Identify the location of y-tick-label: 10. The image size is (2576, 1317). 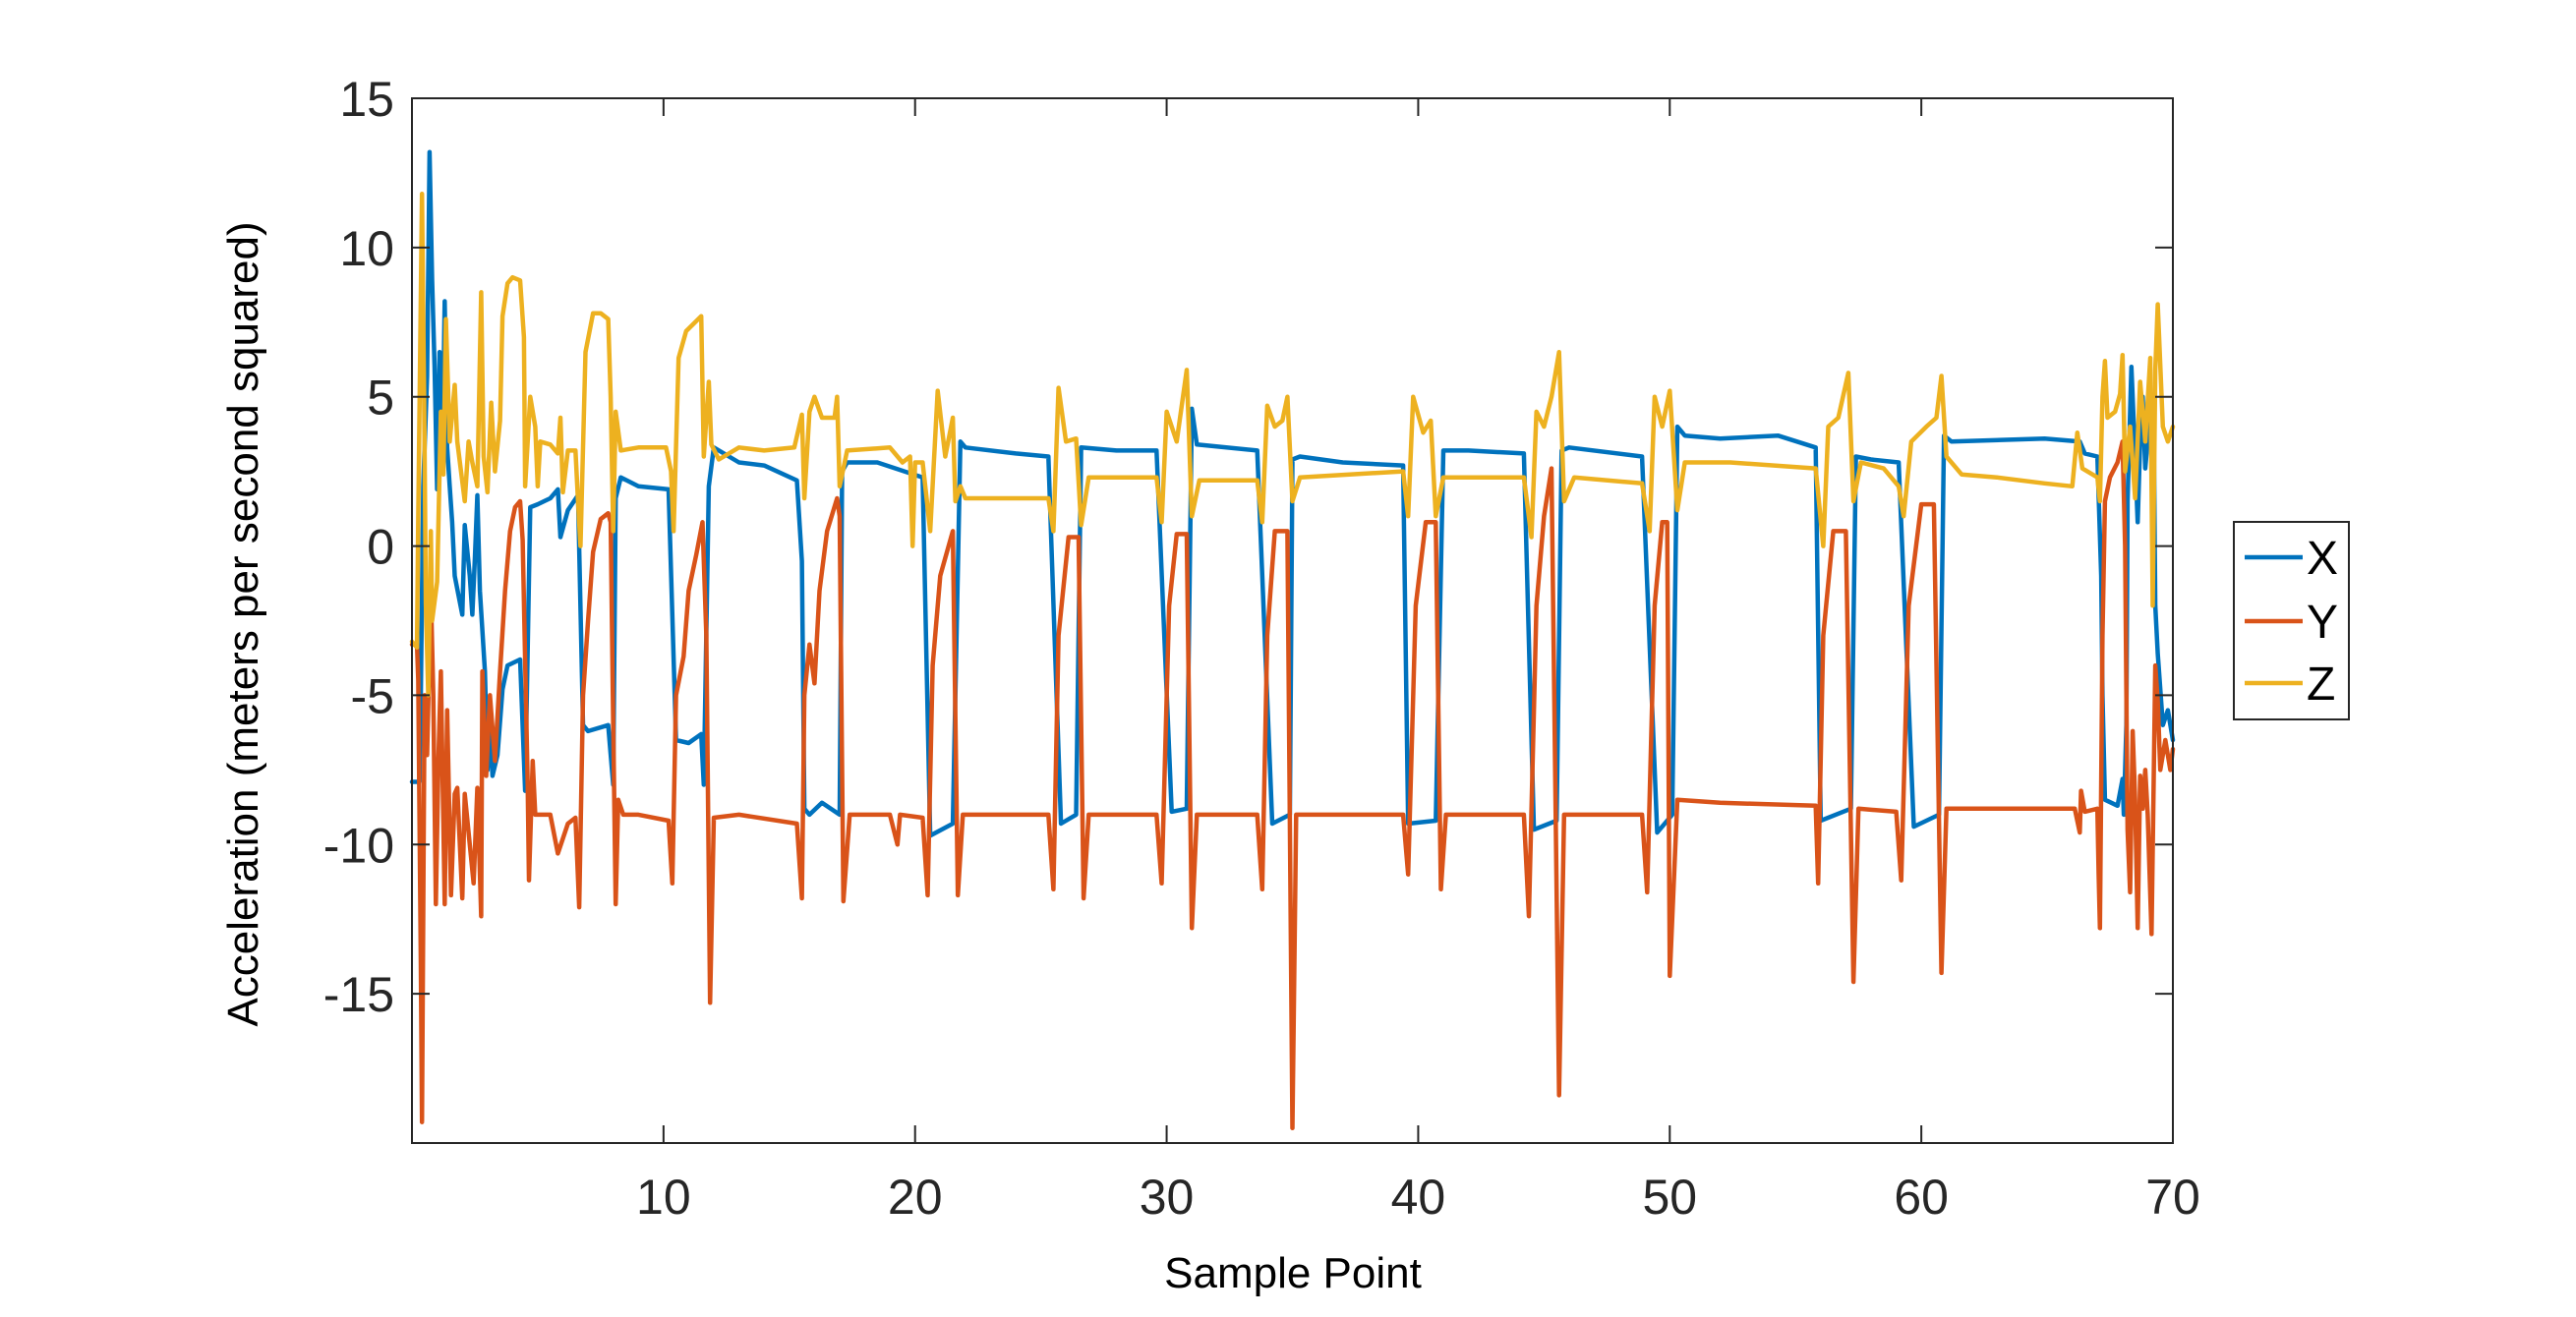
(366, 248).